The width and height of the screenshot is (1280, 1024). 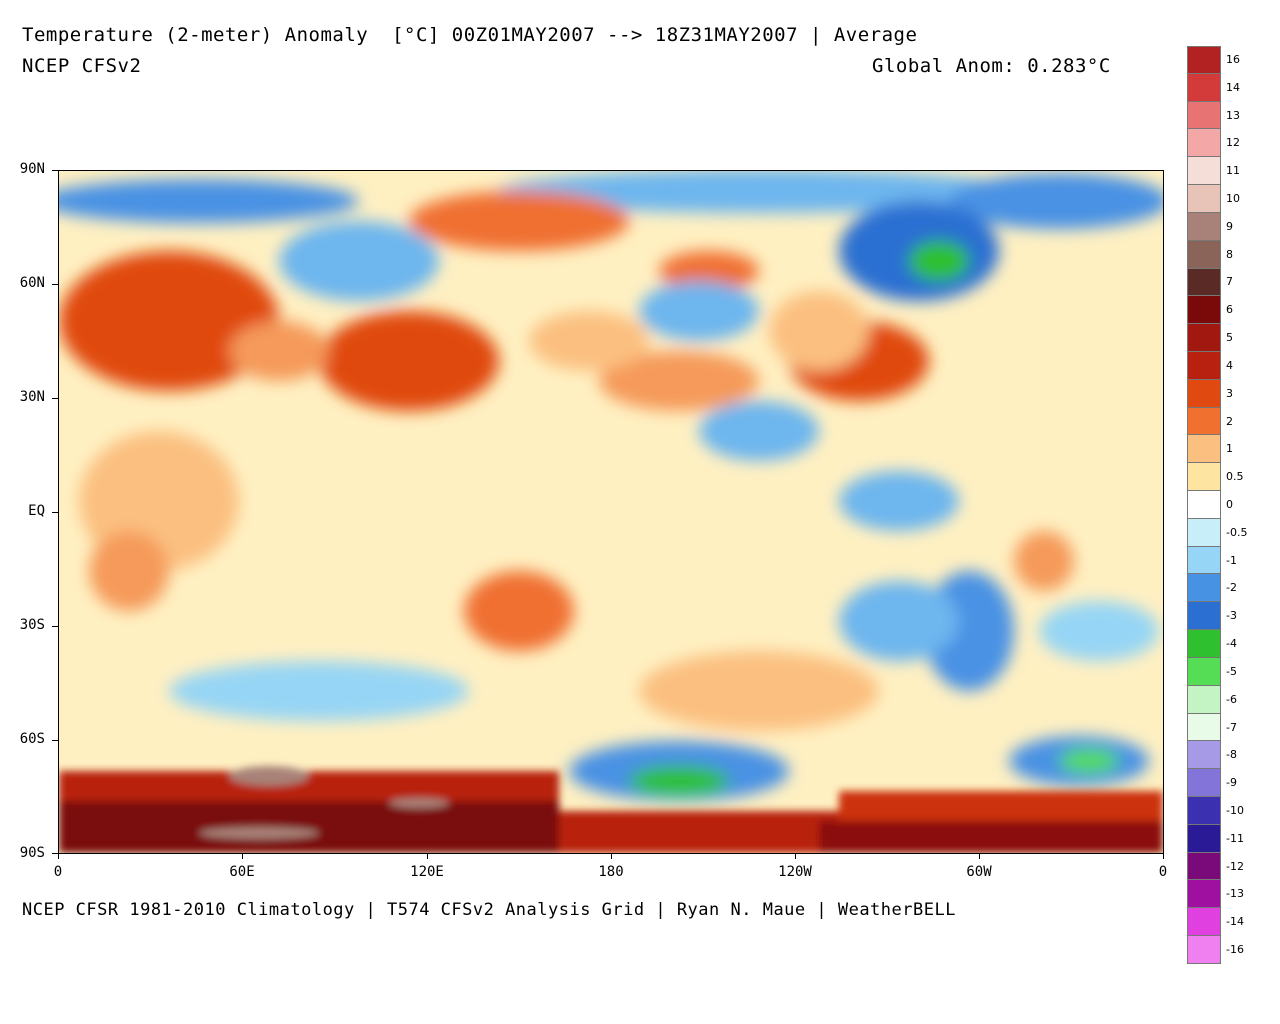 I want to click on colorbar-label: 10, so click(x=1233, y=198).